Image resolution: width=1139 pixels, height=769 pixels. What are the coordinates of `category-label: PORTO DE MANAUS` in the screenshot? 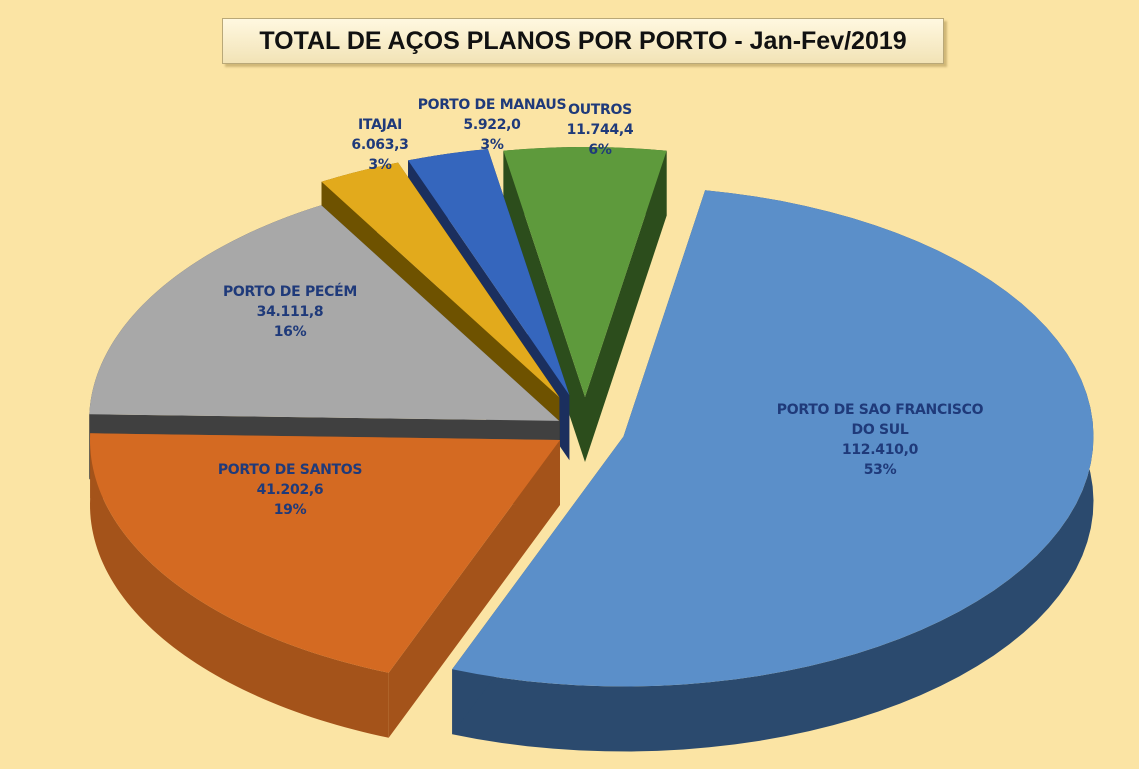 It's located at (492, 105).